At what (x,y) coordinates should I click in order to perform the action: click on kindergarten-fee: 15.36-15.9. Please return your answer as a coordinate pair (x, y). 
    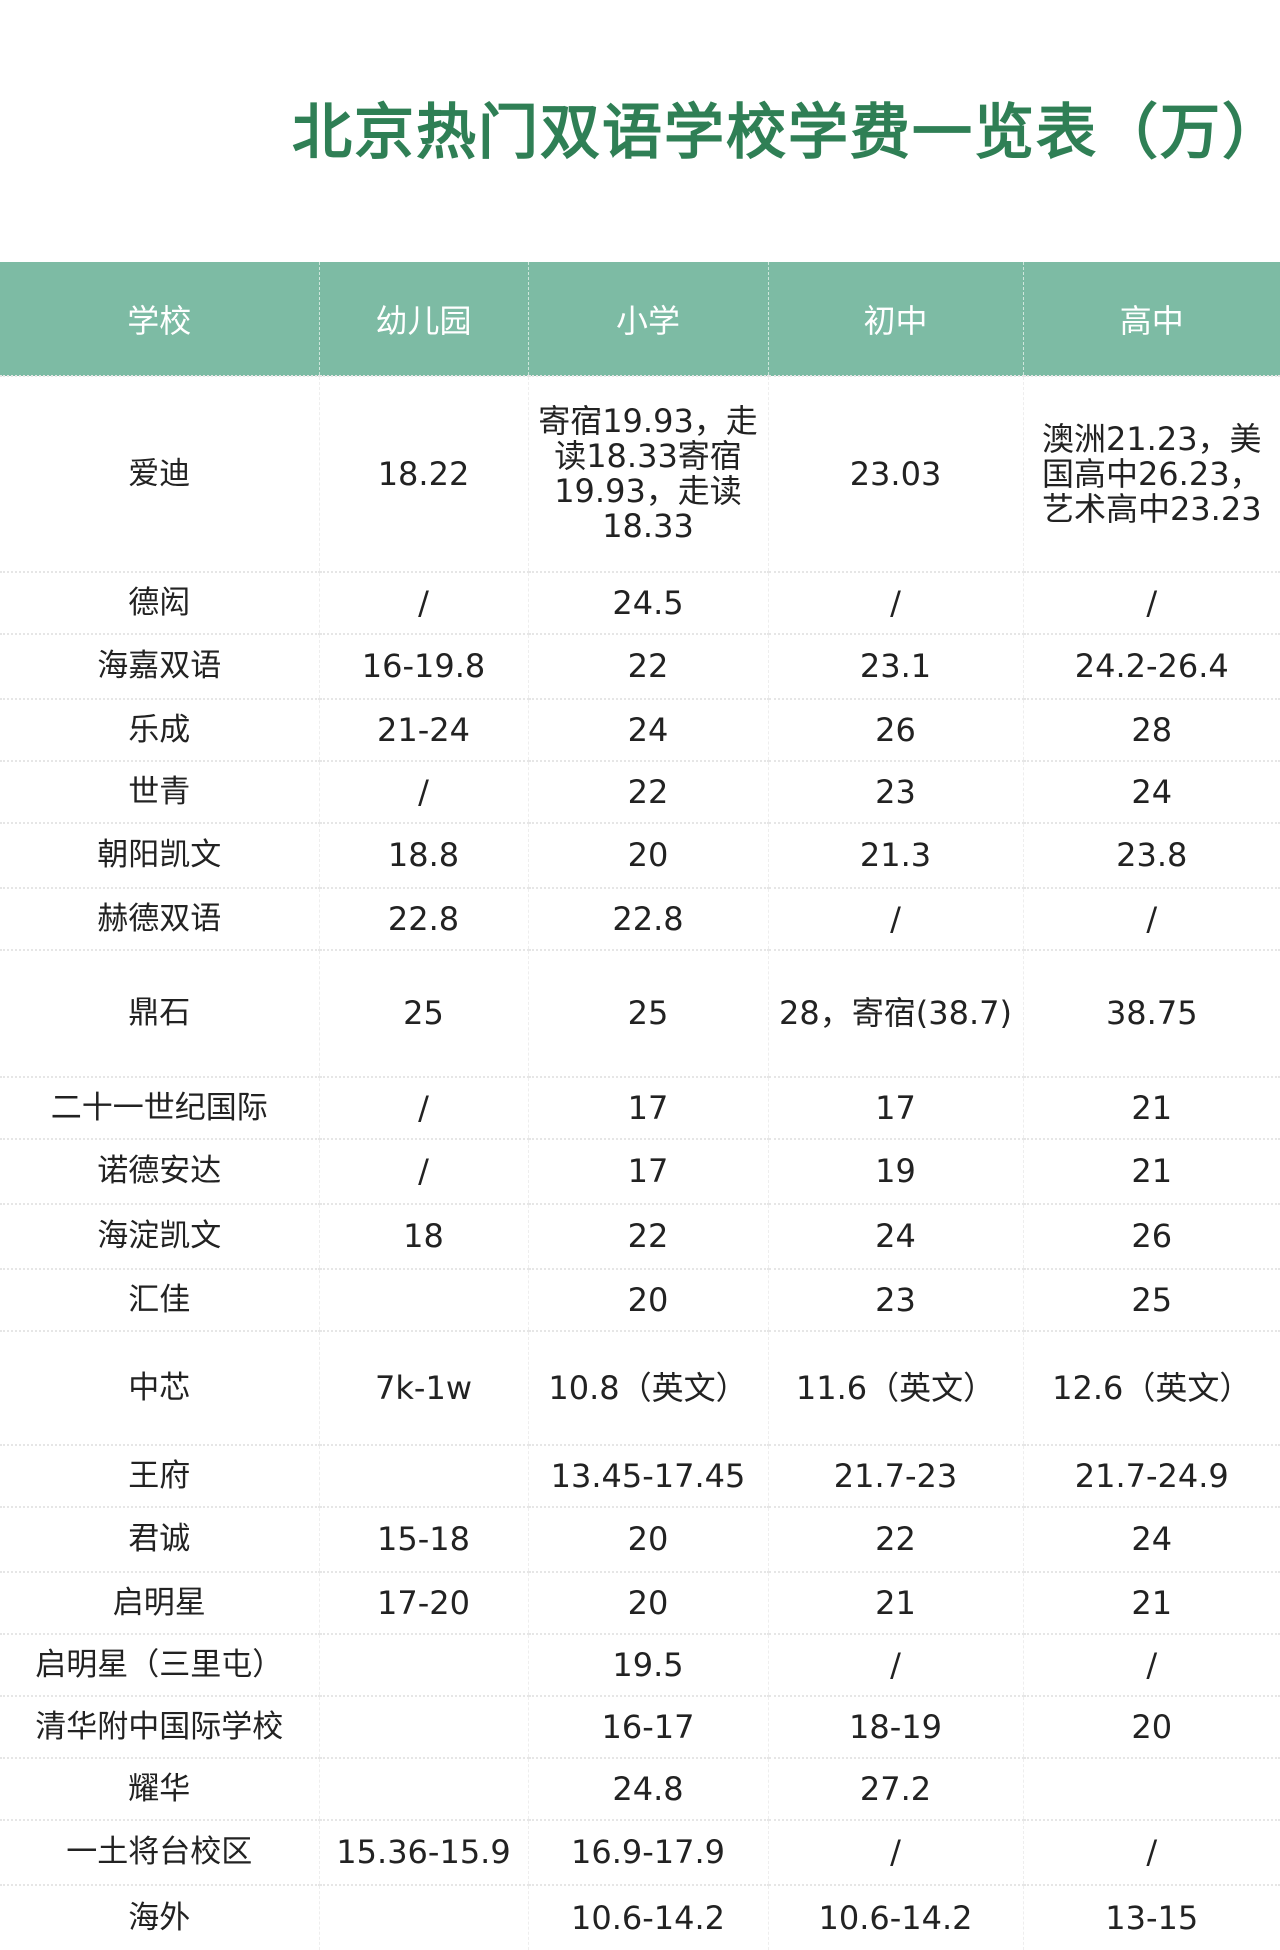
    Looking at the image, I should click on (423, 1852).